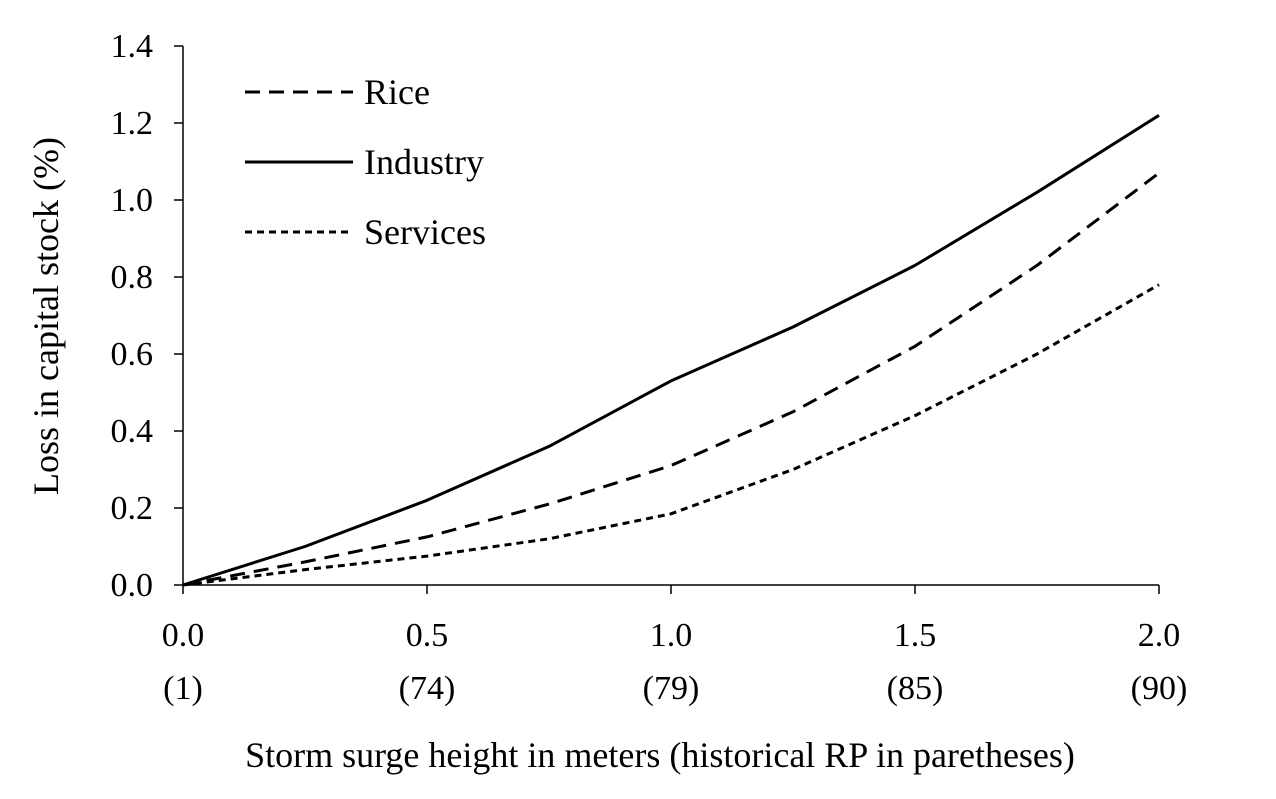 This screenshot has height=799, width=1276. What do you see at coordinates (427, 688) in the screenshot?
I see `x-tick-sublabel: (74)` at bounding box center [427, 688].